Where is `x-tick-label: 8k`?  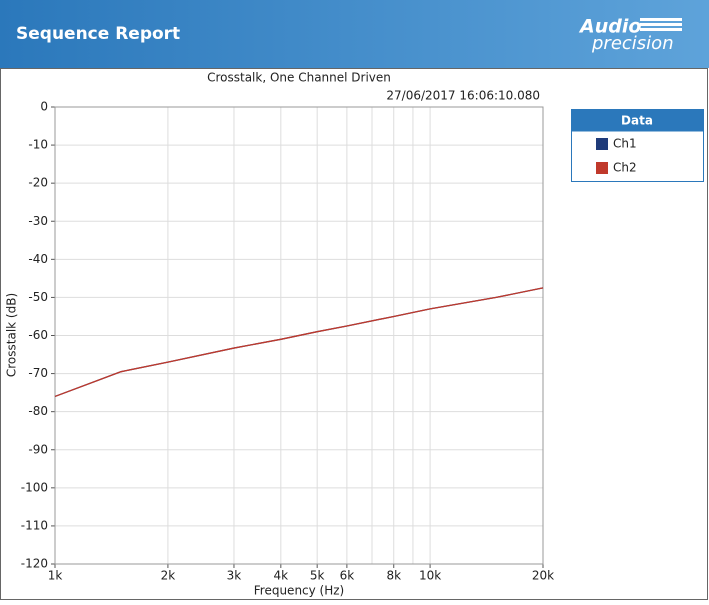 x-tick-label: 8k is located at coordinates (393, 576).